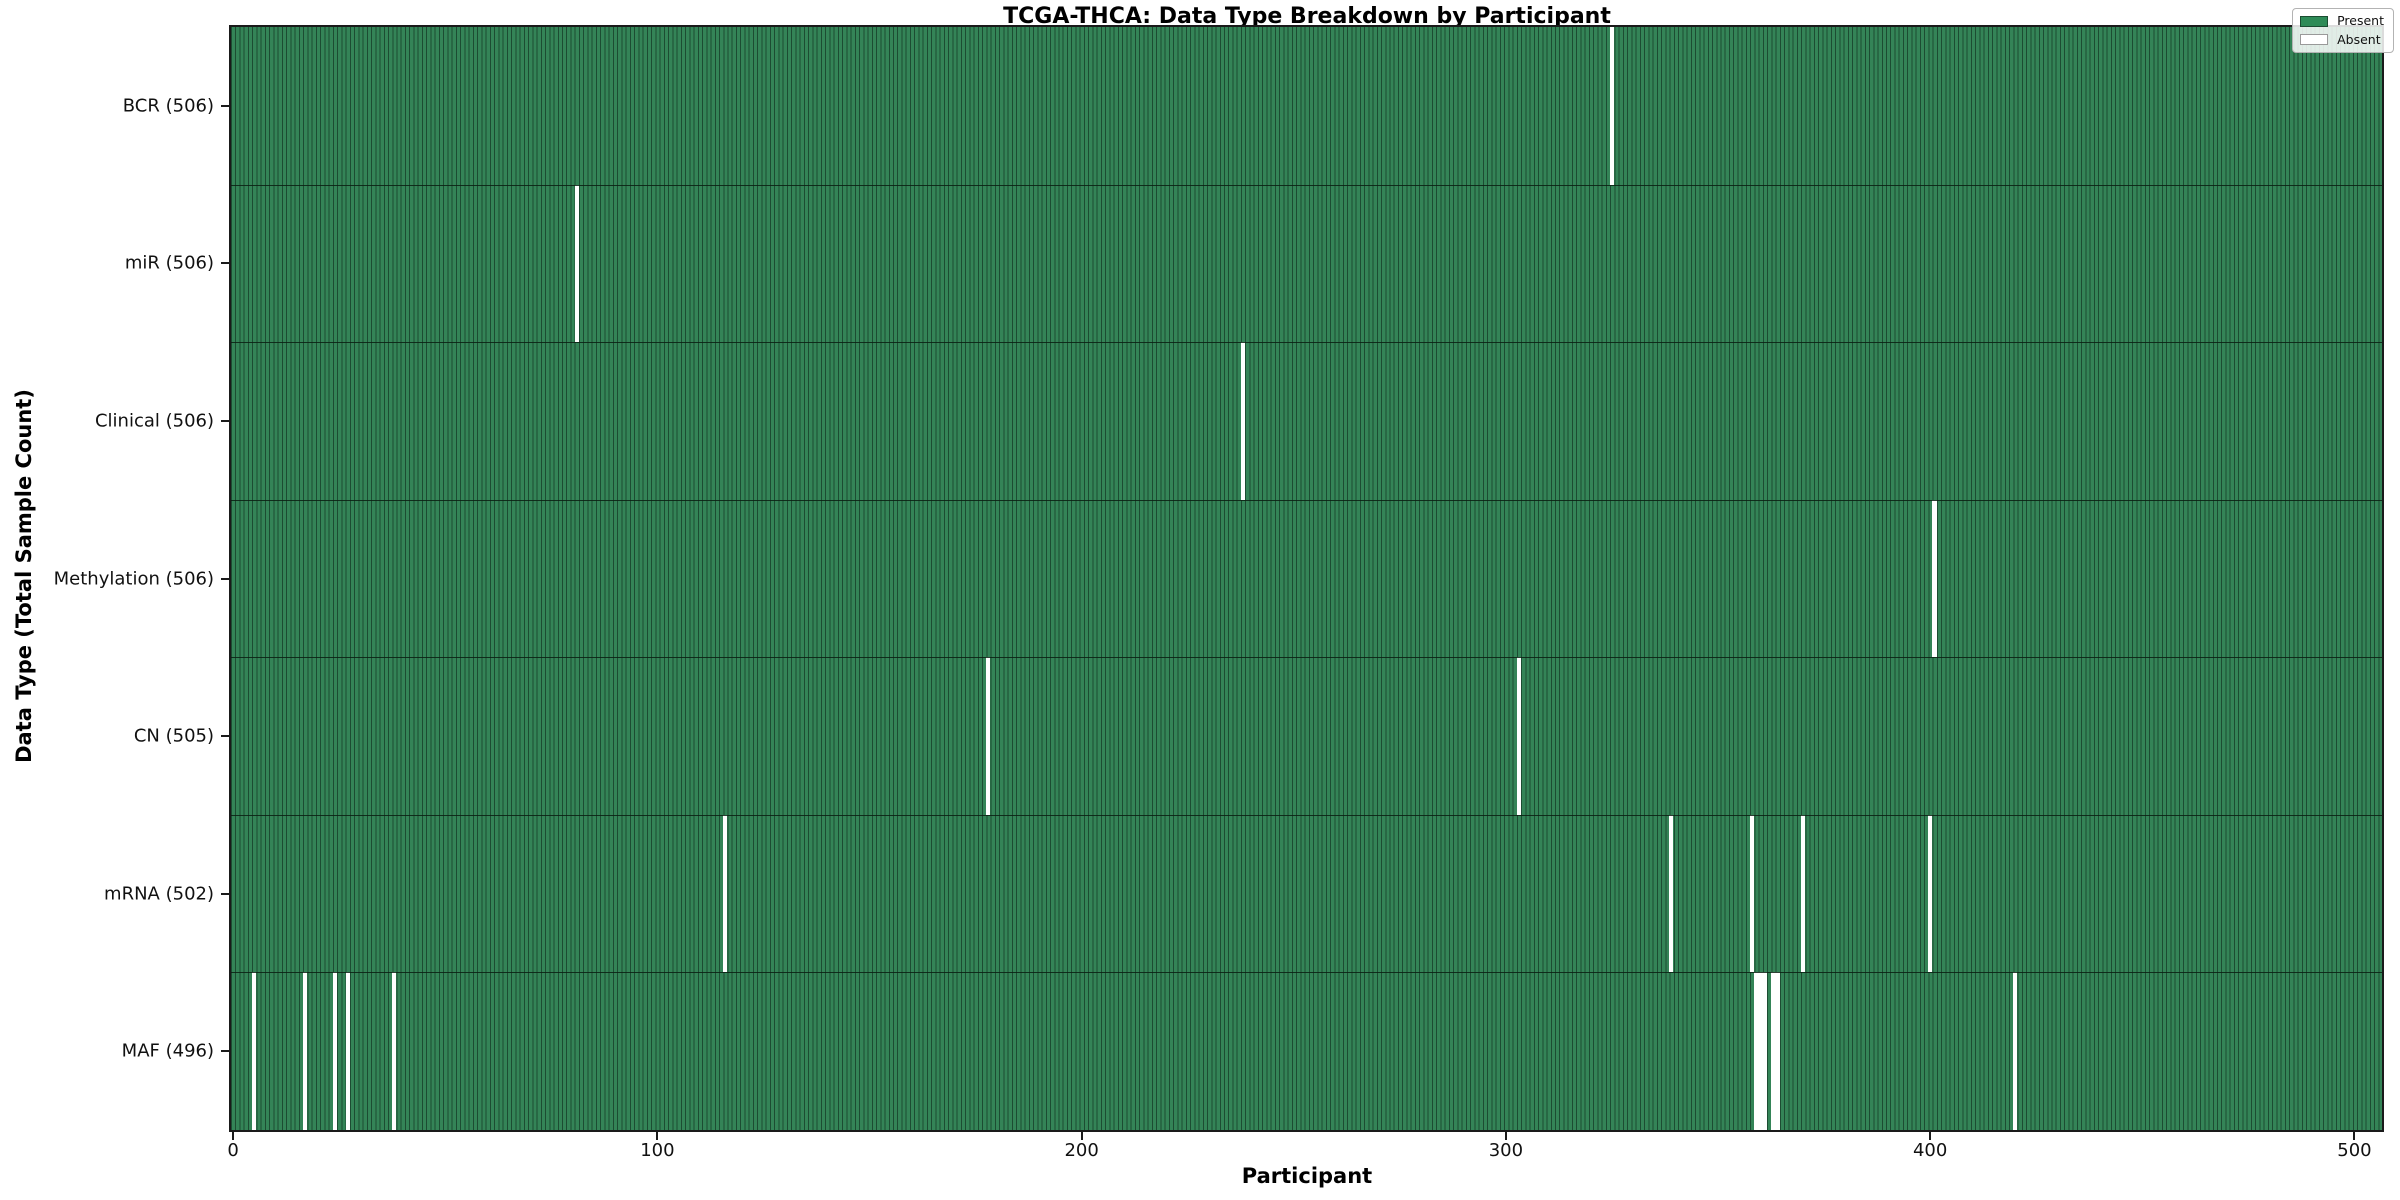 The image size is (2400, 1200). I want to click on x-tick-label: 200, so click(1081, 1150).